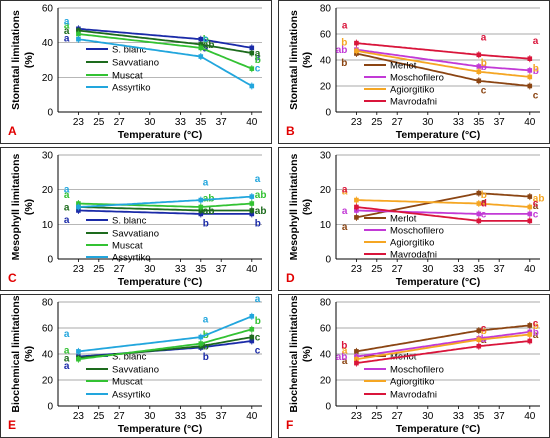 Image resolution: width=550 pixels, height=438 pixels. Describe the element at coordinates (300, 206) in the screenshot. I see `y-axis-title: Mesophyll limitations(%)` at that location.